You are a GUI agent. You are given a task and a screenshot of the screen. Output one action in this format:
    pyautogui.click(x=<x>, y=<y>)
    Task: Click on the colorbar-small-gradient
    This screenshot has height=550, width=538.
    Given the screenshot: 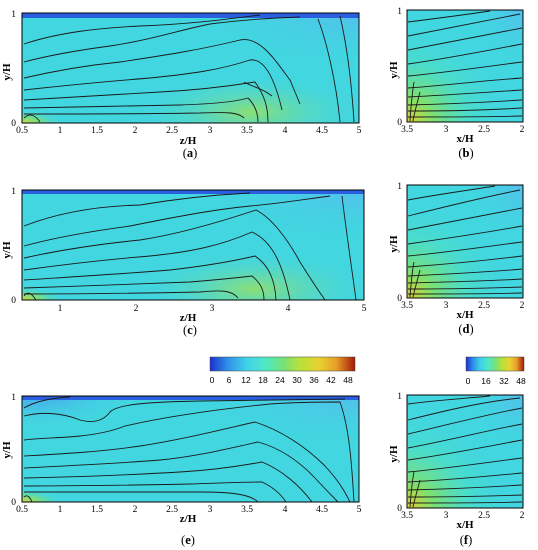 What is the action you would take?
    pyautogui.click(x=495, y=364)
    